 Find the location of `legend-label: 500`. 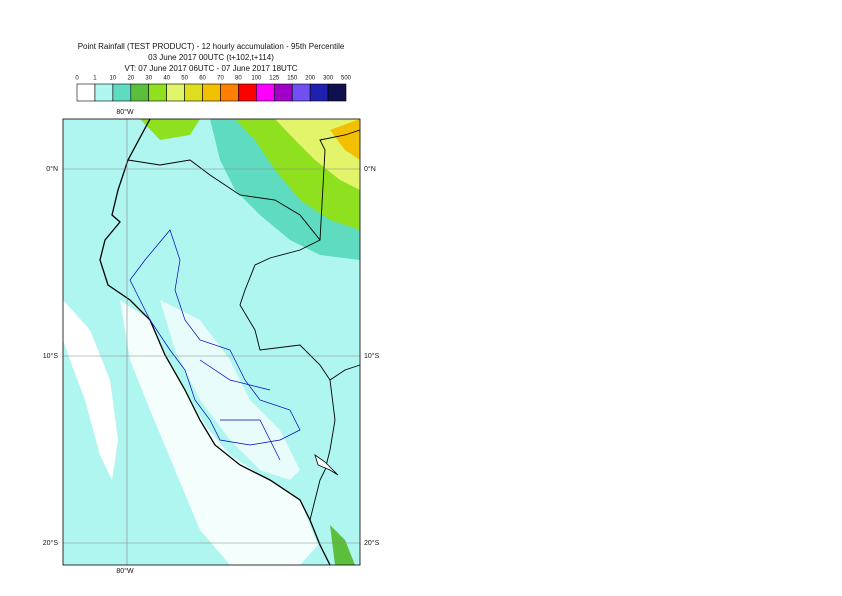

legend-label: 500 is located at coordinates (346, 79).